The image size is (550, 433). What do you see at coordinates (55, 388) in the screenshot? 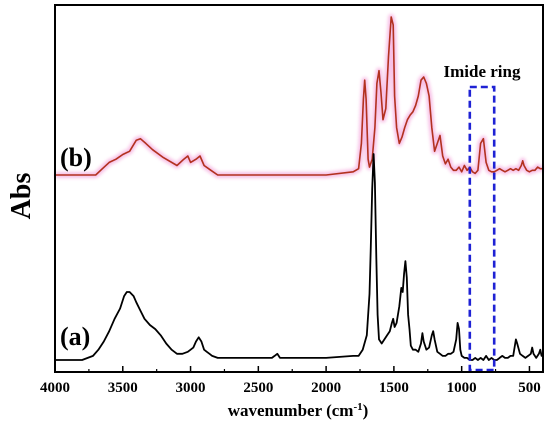
I see `x-tick-label-4000: 4000` at bounding box center [55, 388].